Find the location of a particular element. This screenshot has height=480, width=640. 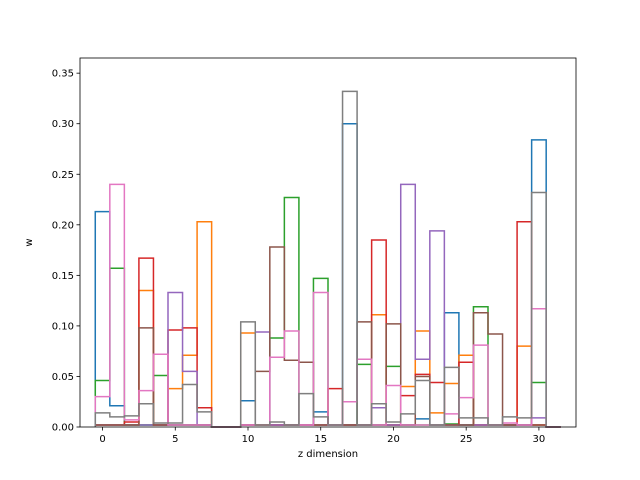

y-tick-label: 0.10 is located at coordinates (63, 326).